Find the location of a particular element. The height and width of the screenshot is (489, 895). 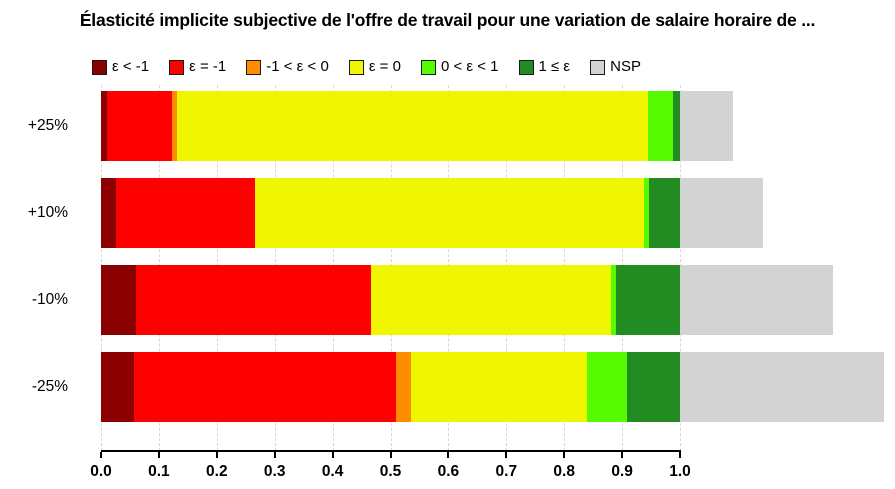

x-axis-tick-label: 0.5 is located at coordinates (390, 471).